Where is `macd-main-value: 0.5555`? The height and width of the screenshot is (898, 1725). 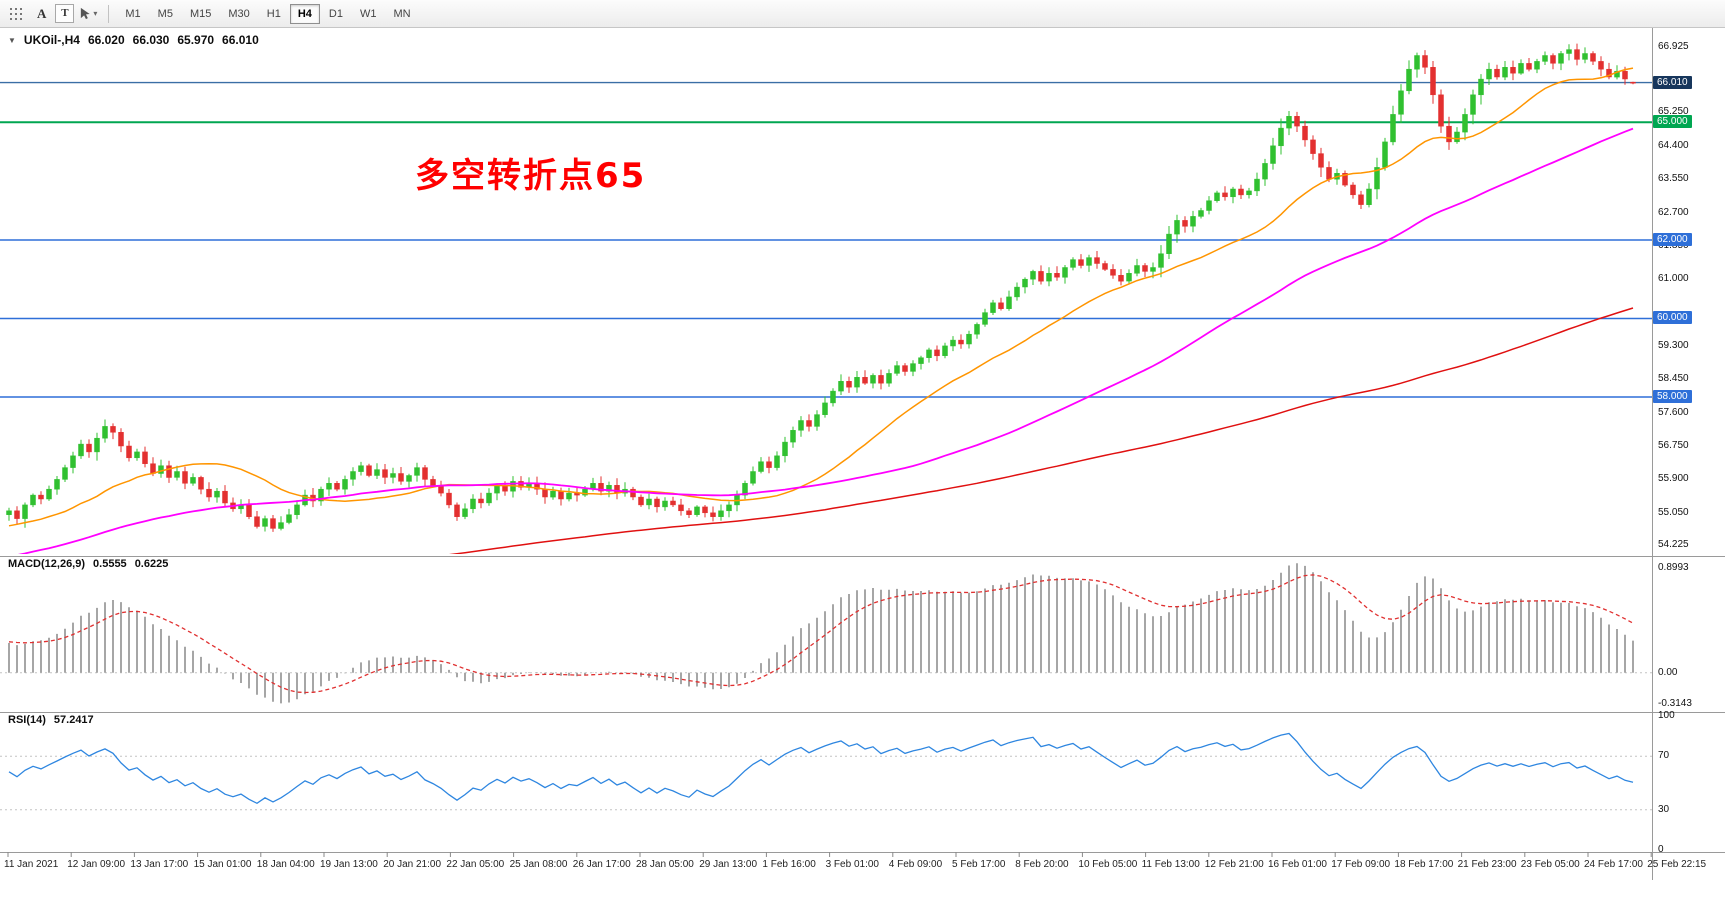 macd-main-value: 0.5555 is located at coordinates (110, 564).